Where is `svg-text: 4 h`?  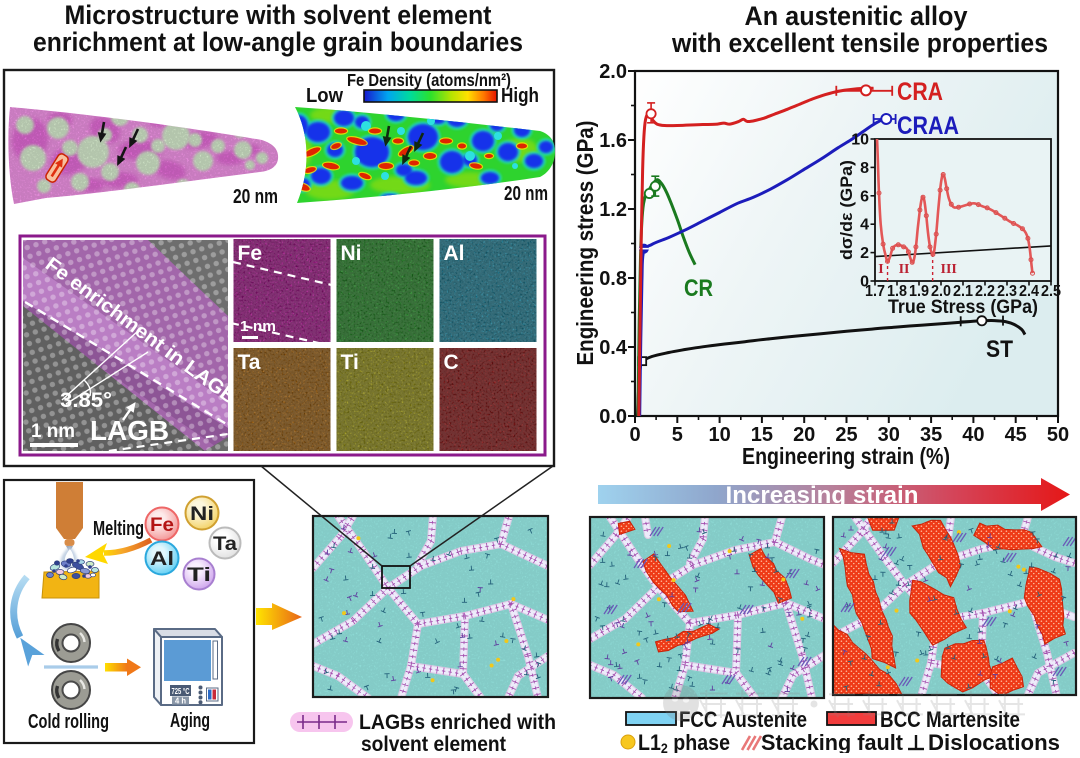
svg-text: 4 h is located at coordinates (180, 701).